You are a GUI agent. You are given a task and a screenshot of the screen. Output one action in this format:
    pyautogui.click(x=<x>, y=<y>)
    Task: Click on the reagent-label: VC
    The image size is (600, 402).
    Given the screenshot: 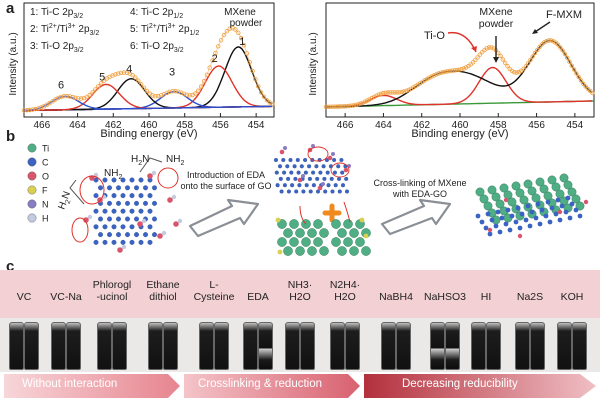 What is the action you would take?
    pyautogui.click(x=24, y=297)
    